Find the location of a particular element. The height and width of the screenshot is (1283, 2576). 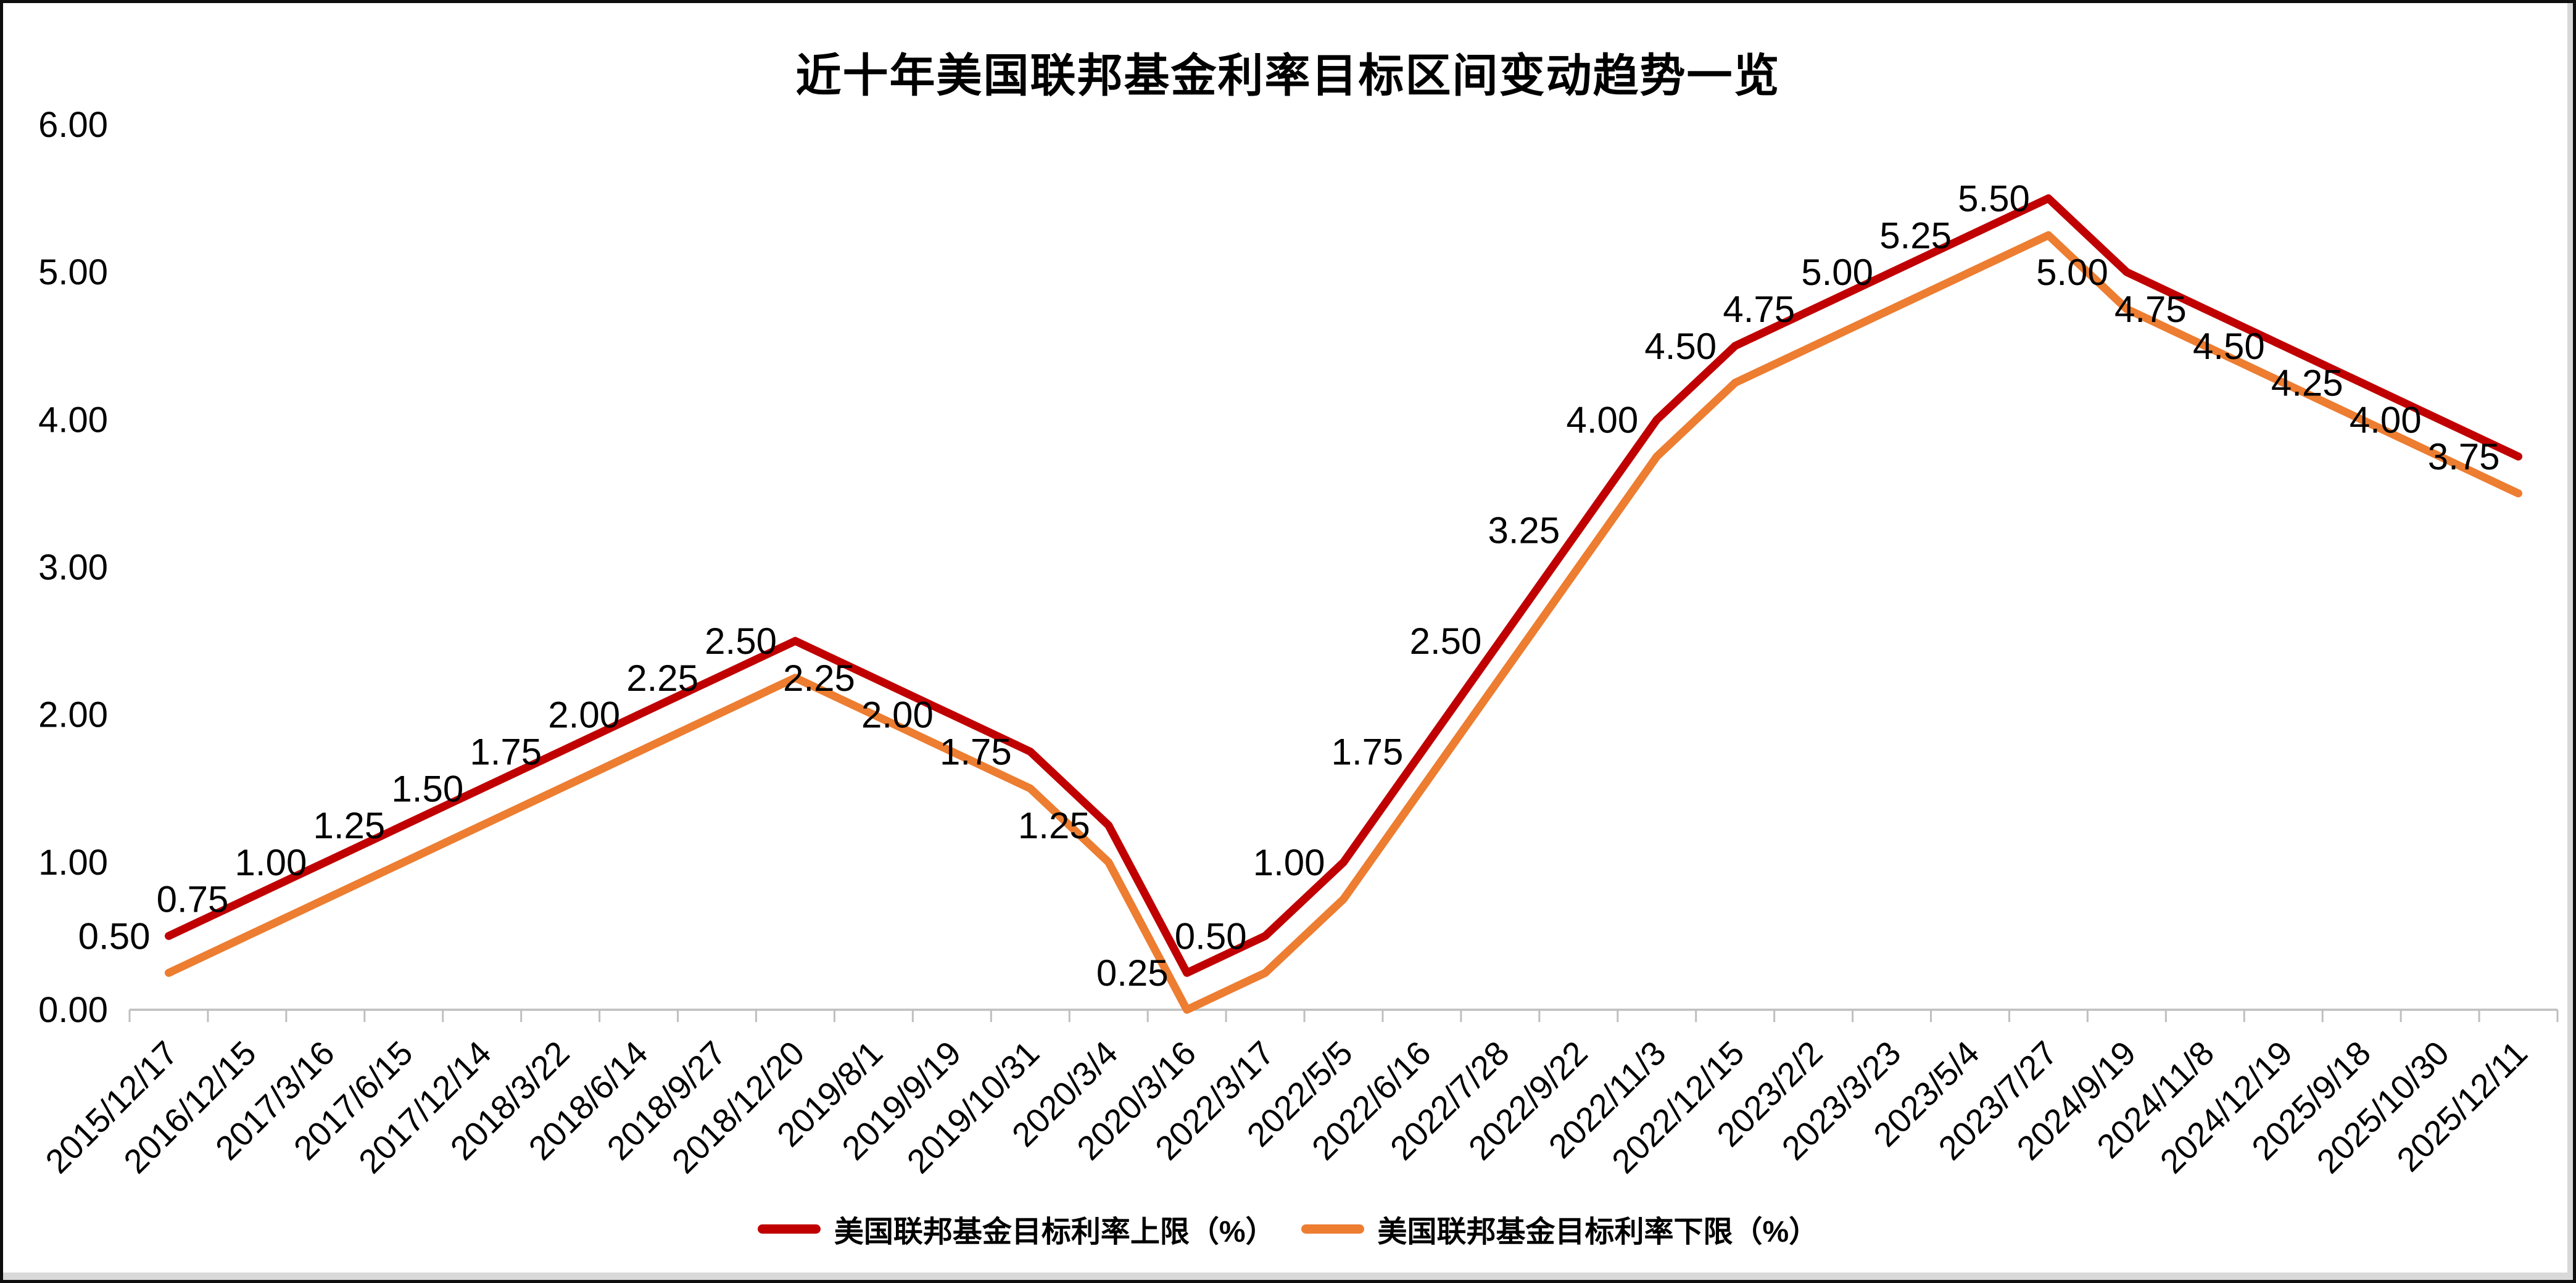

y-axis-tick-label: 2.00 is located at coordinates (73, 715).